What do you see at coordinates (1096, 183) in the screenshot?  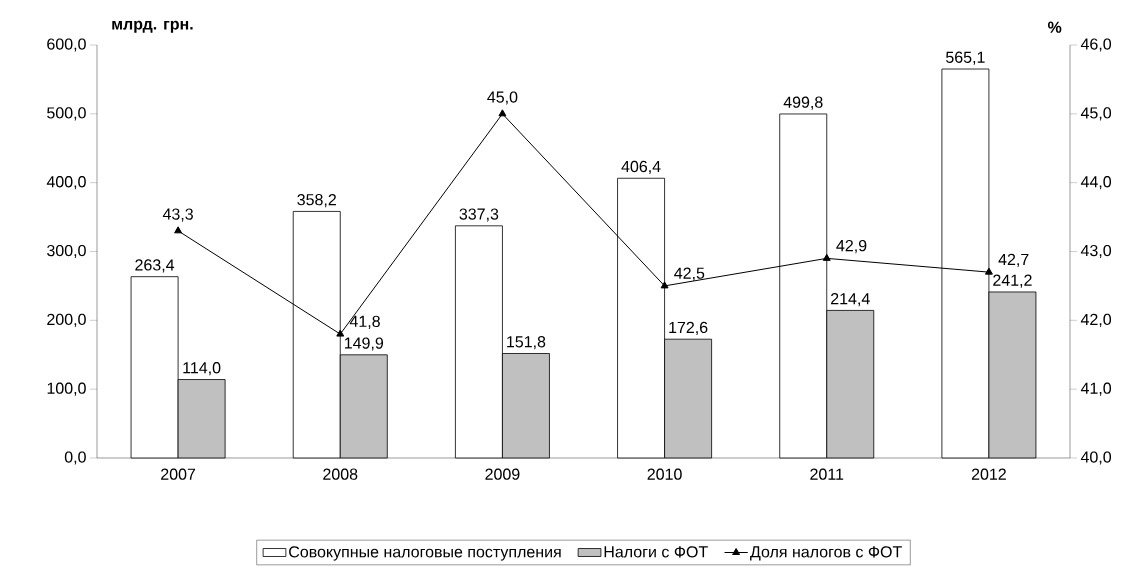 I see `y2-tick-label: 44,0` at bounding box center [1096, 183].